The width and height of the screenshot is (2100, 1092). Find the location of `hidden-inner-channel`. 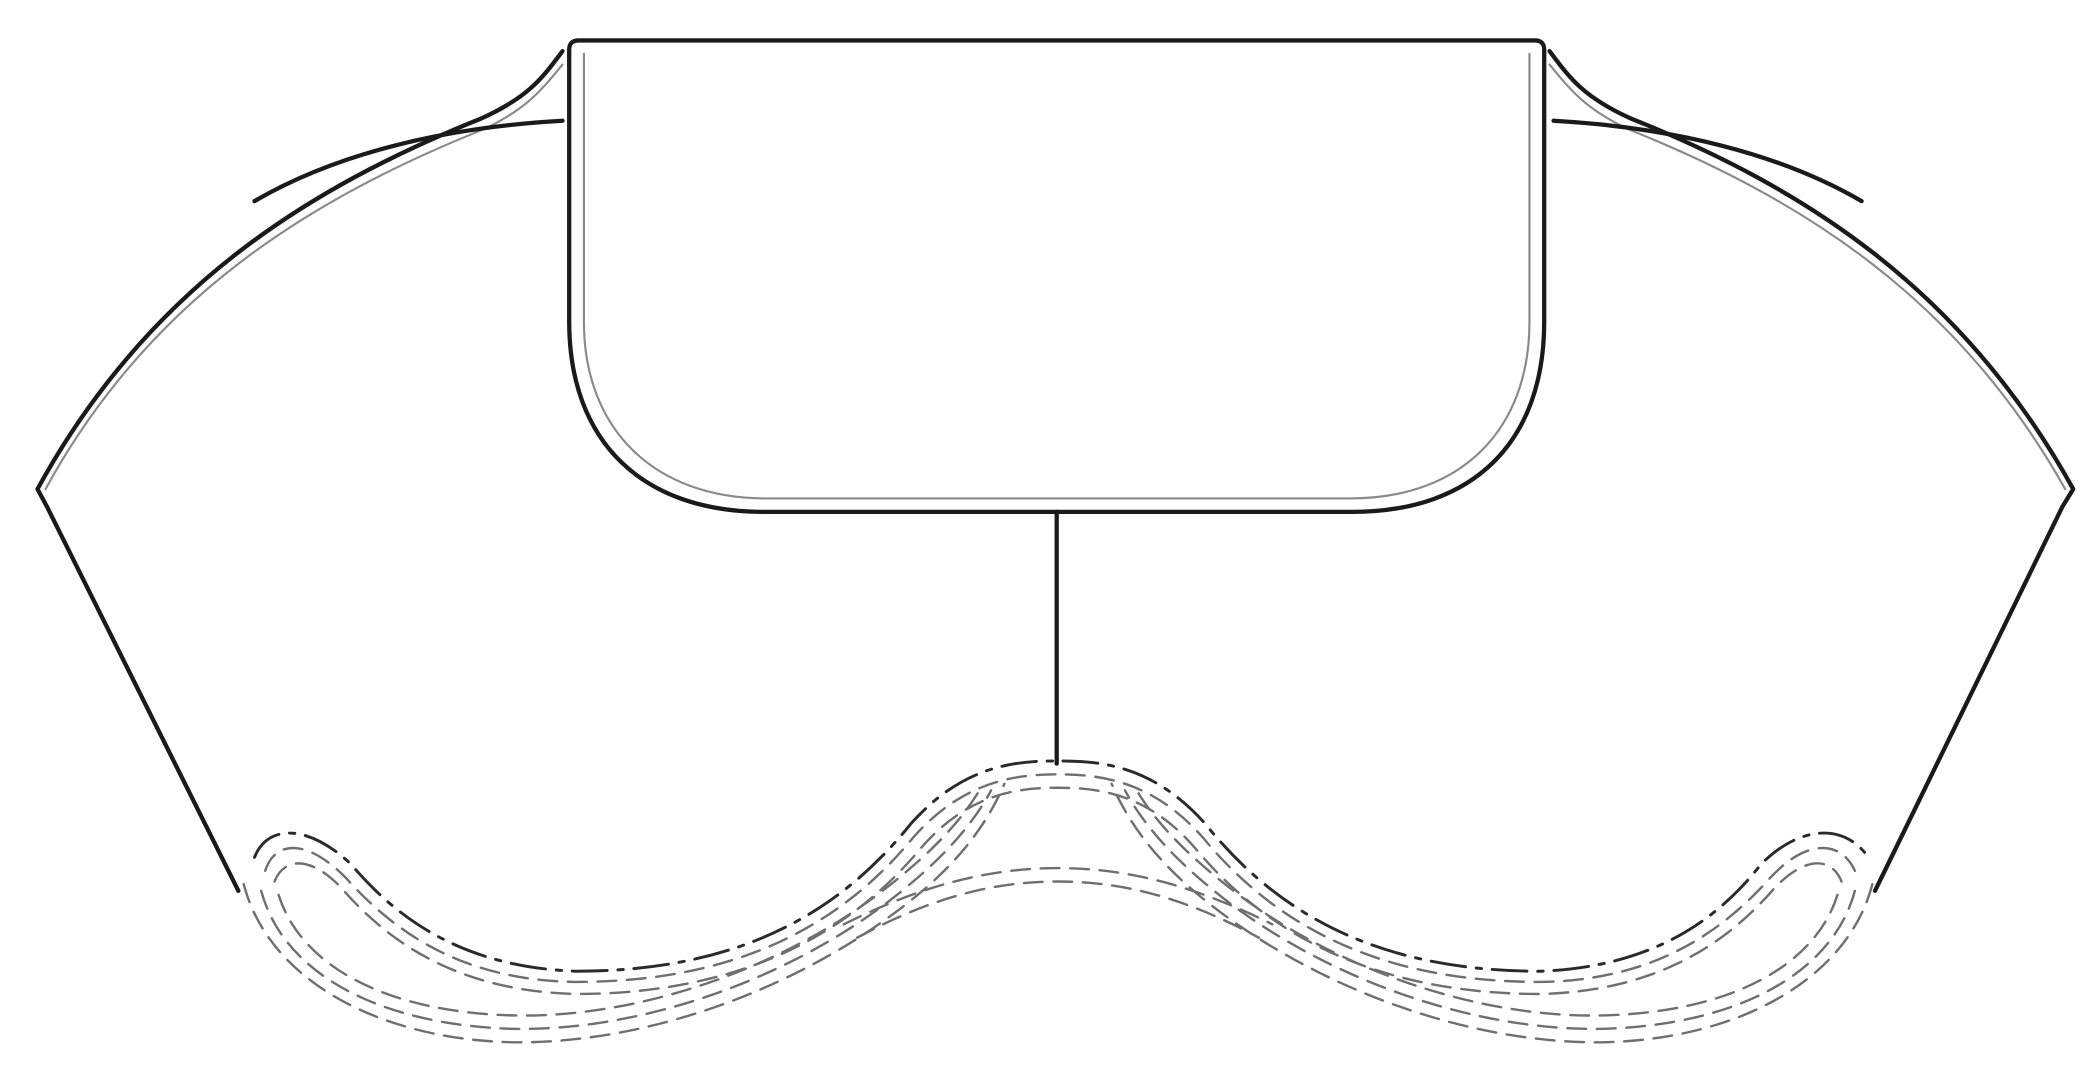

hidden-inner-channel is located at coordinates (1058, 896).